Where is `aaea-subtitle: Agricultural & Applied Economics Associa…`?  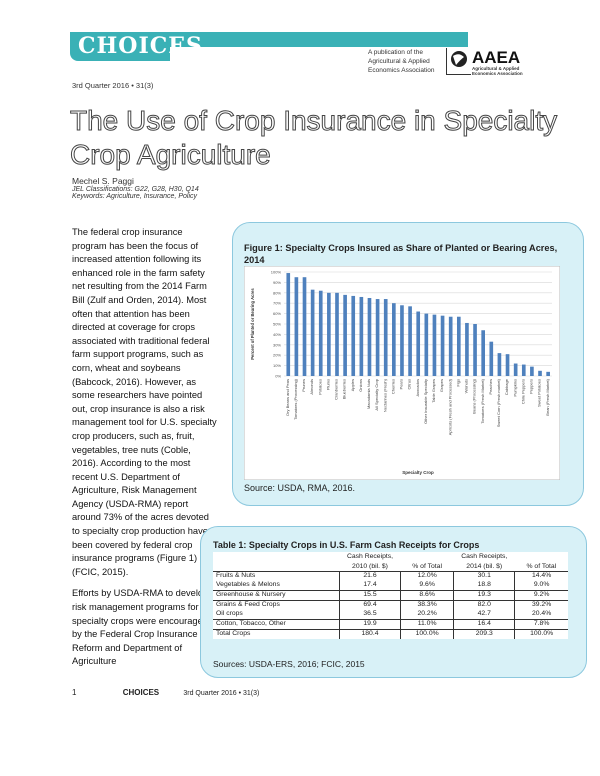
aaea-subtitle: Agricultural & Applied Economics Associa… is located at coordinates (497, 71).